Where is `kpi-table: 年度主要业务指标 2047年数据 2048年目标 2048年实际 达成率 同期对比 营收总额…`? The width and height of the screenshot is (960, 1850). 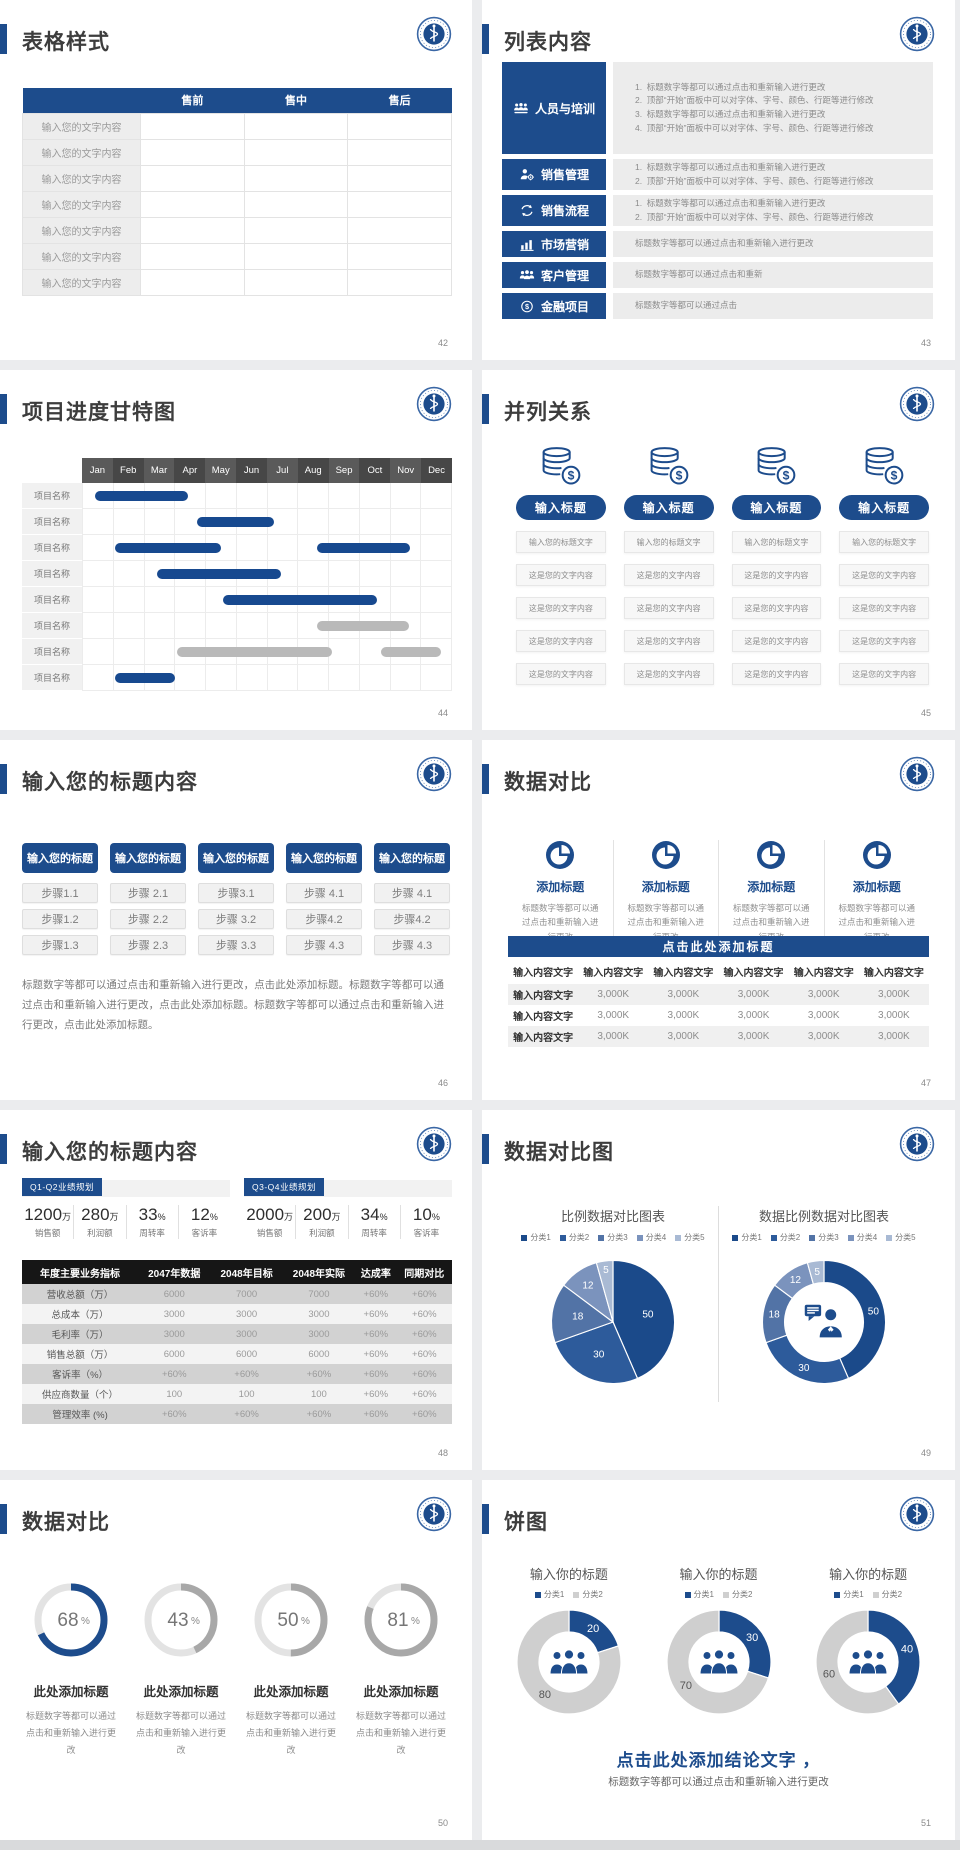
kpi-table: 年度主要业务指标 2047年数据 2048年目标 2048年实际 达成率 同期对比 营收总额… is located at coordinates (237, 1342).